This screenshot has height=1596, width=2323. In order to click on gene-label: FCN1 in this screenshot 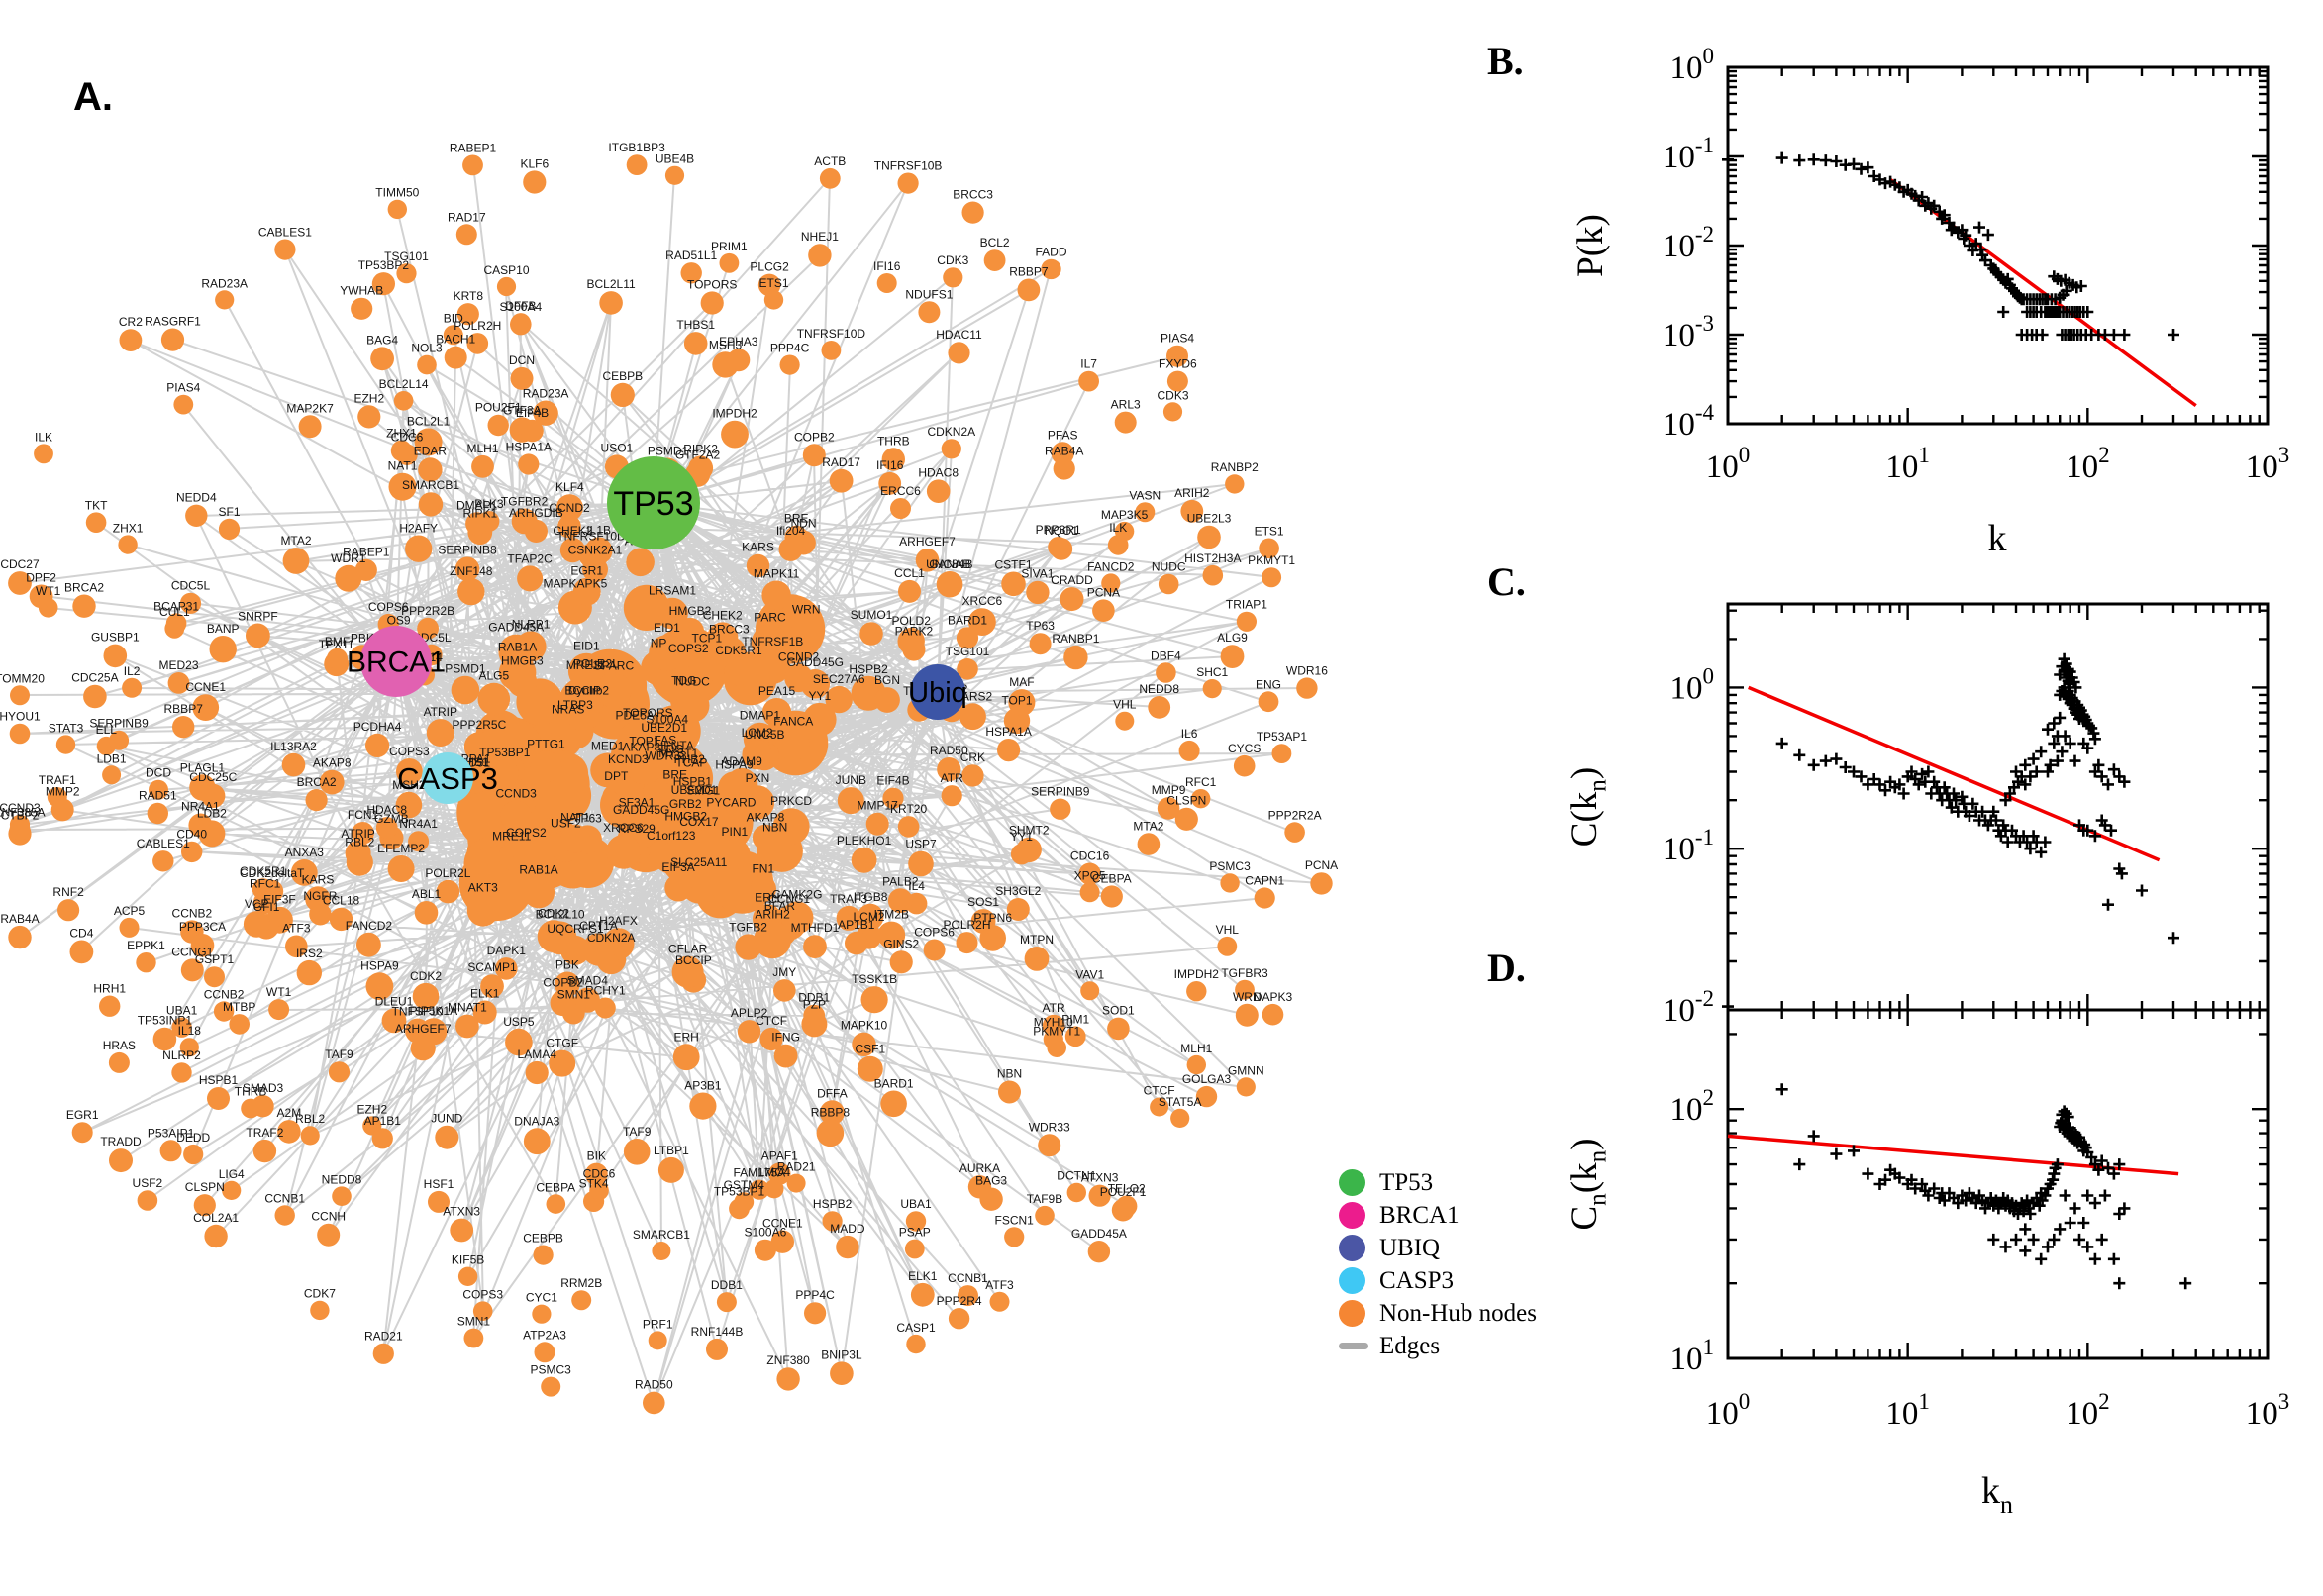, I will do `click(363, 815)`.